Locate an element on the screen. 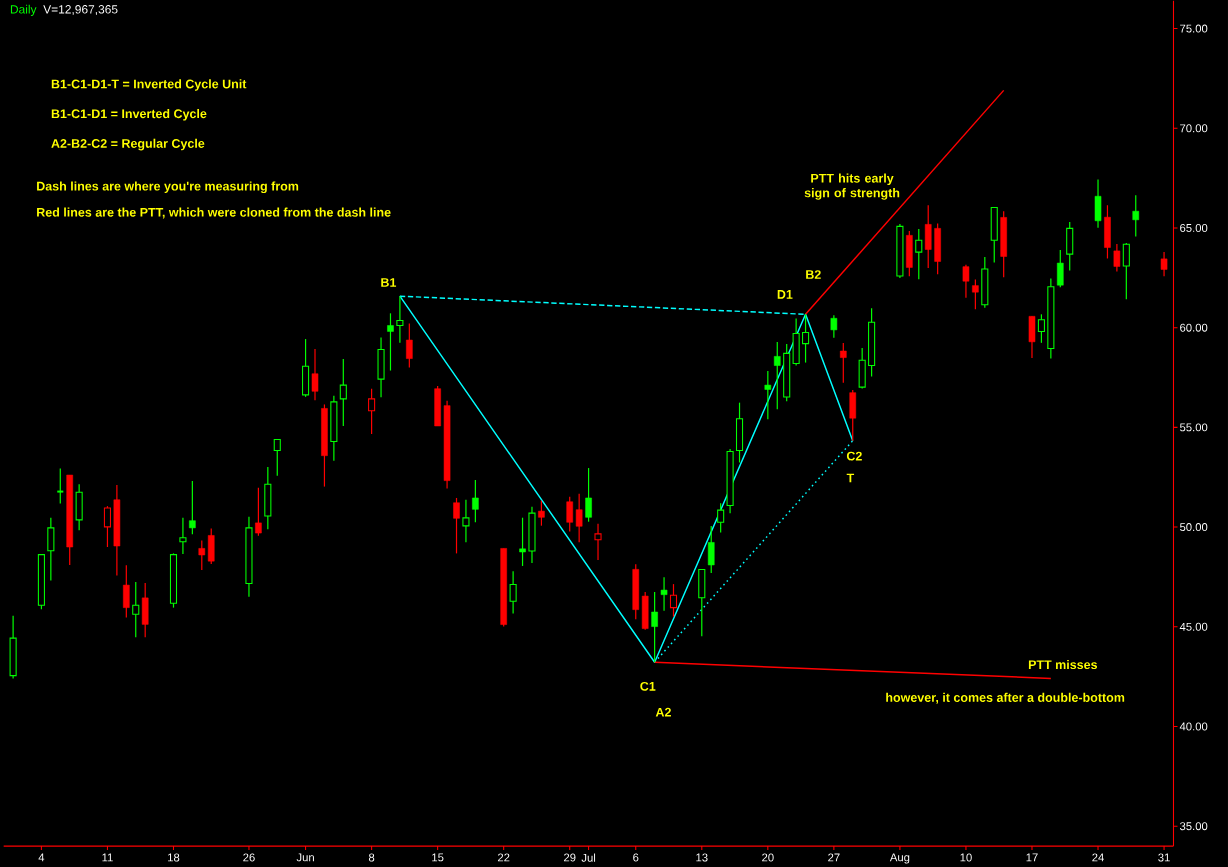  x-tick-label: 22 is located at coordinates (503, 857).